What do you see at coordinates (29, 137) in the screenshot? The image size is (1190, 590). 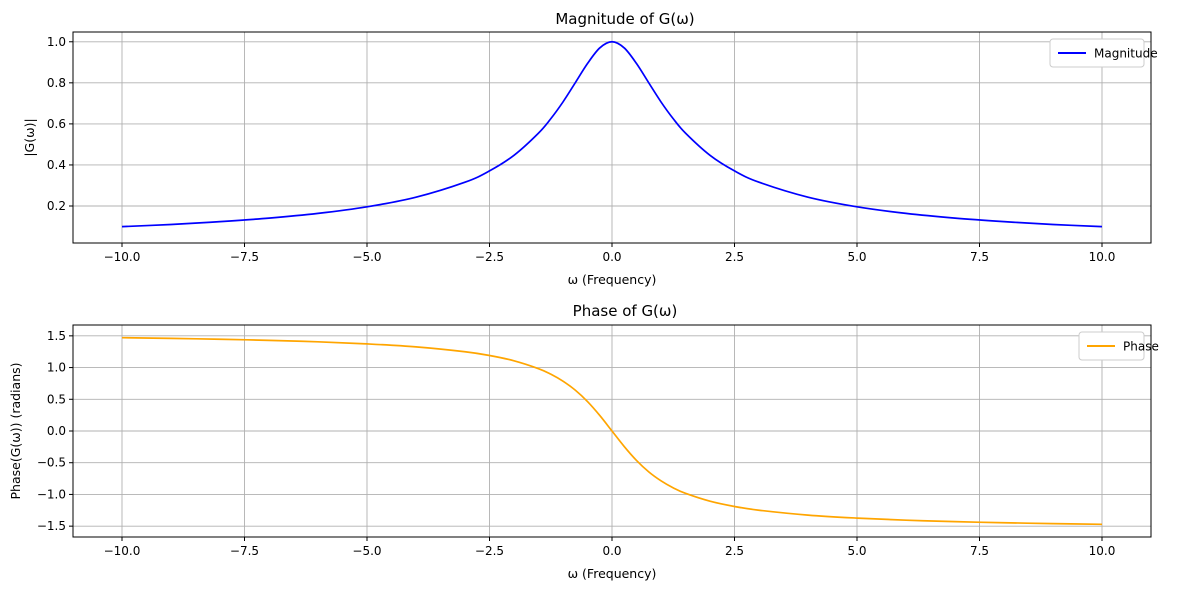 I see `magnitude-y-axis-label: |G(ω)|` at bounding box center [29, 137].